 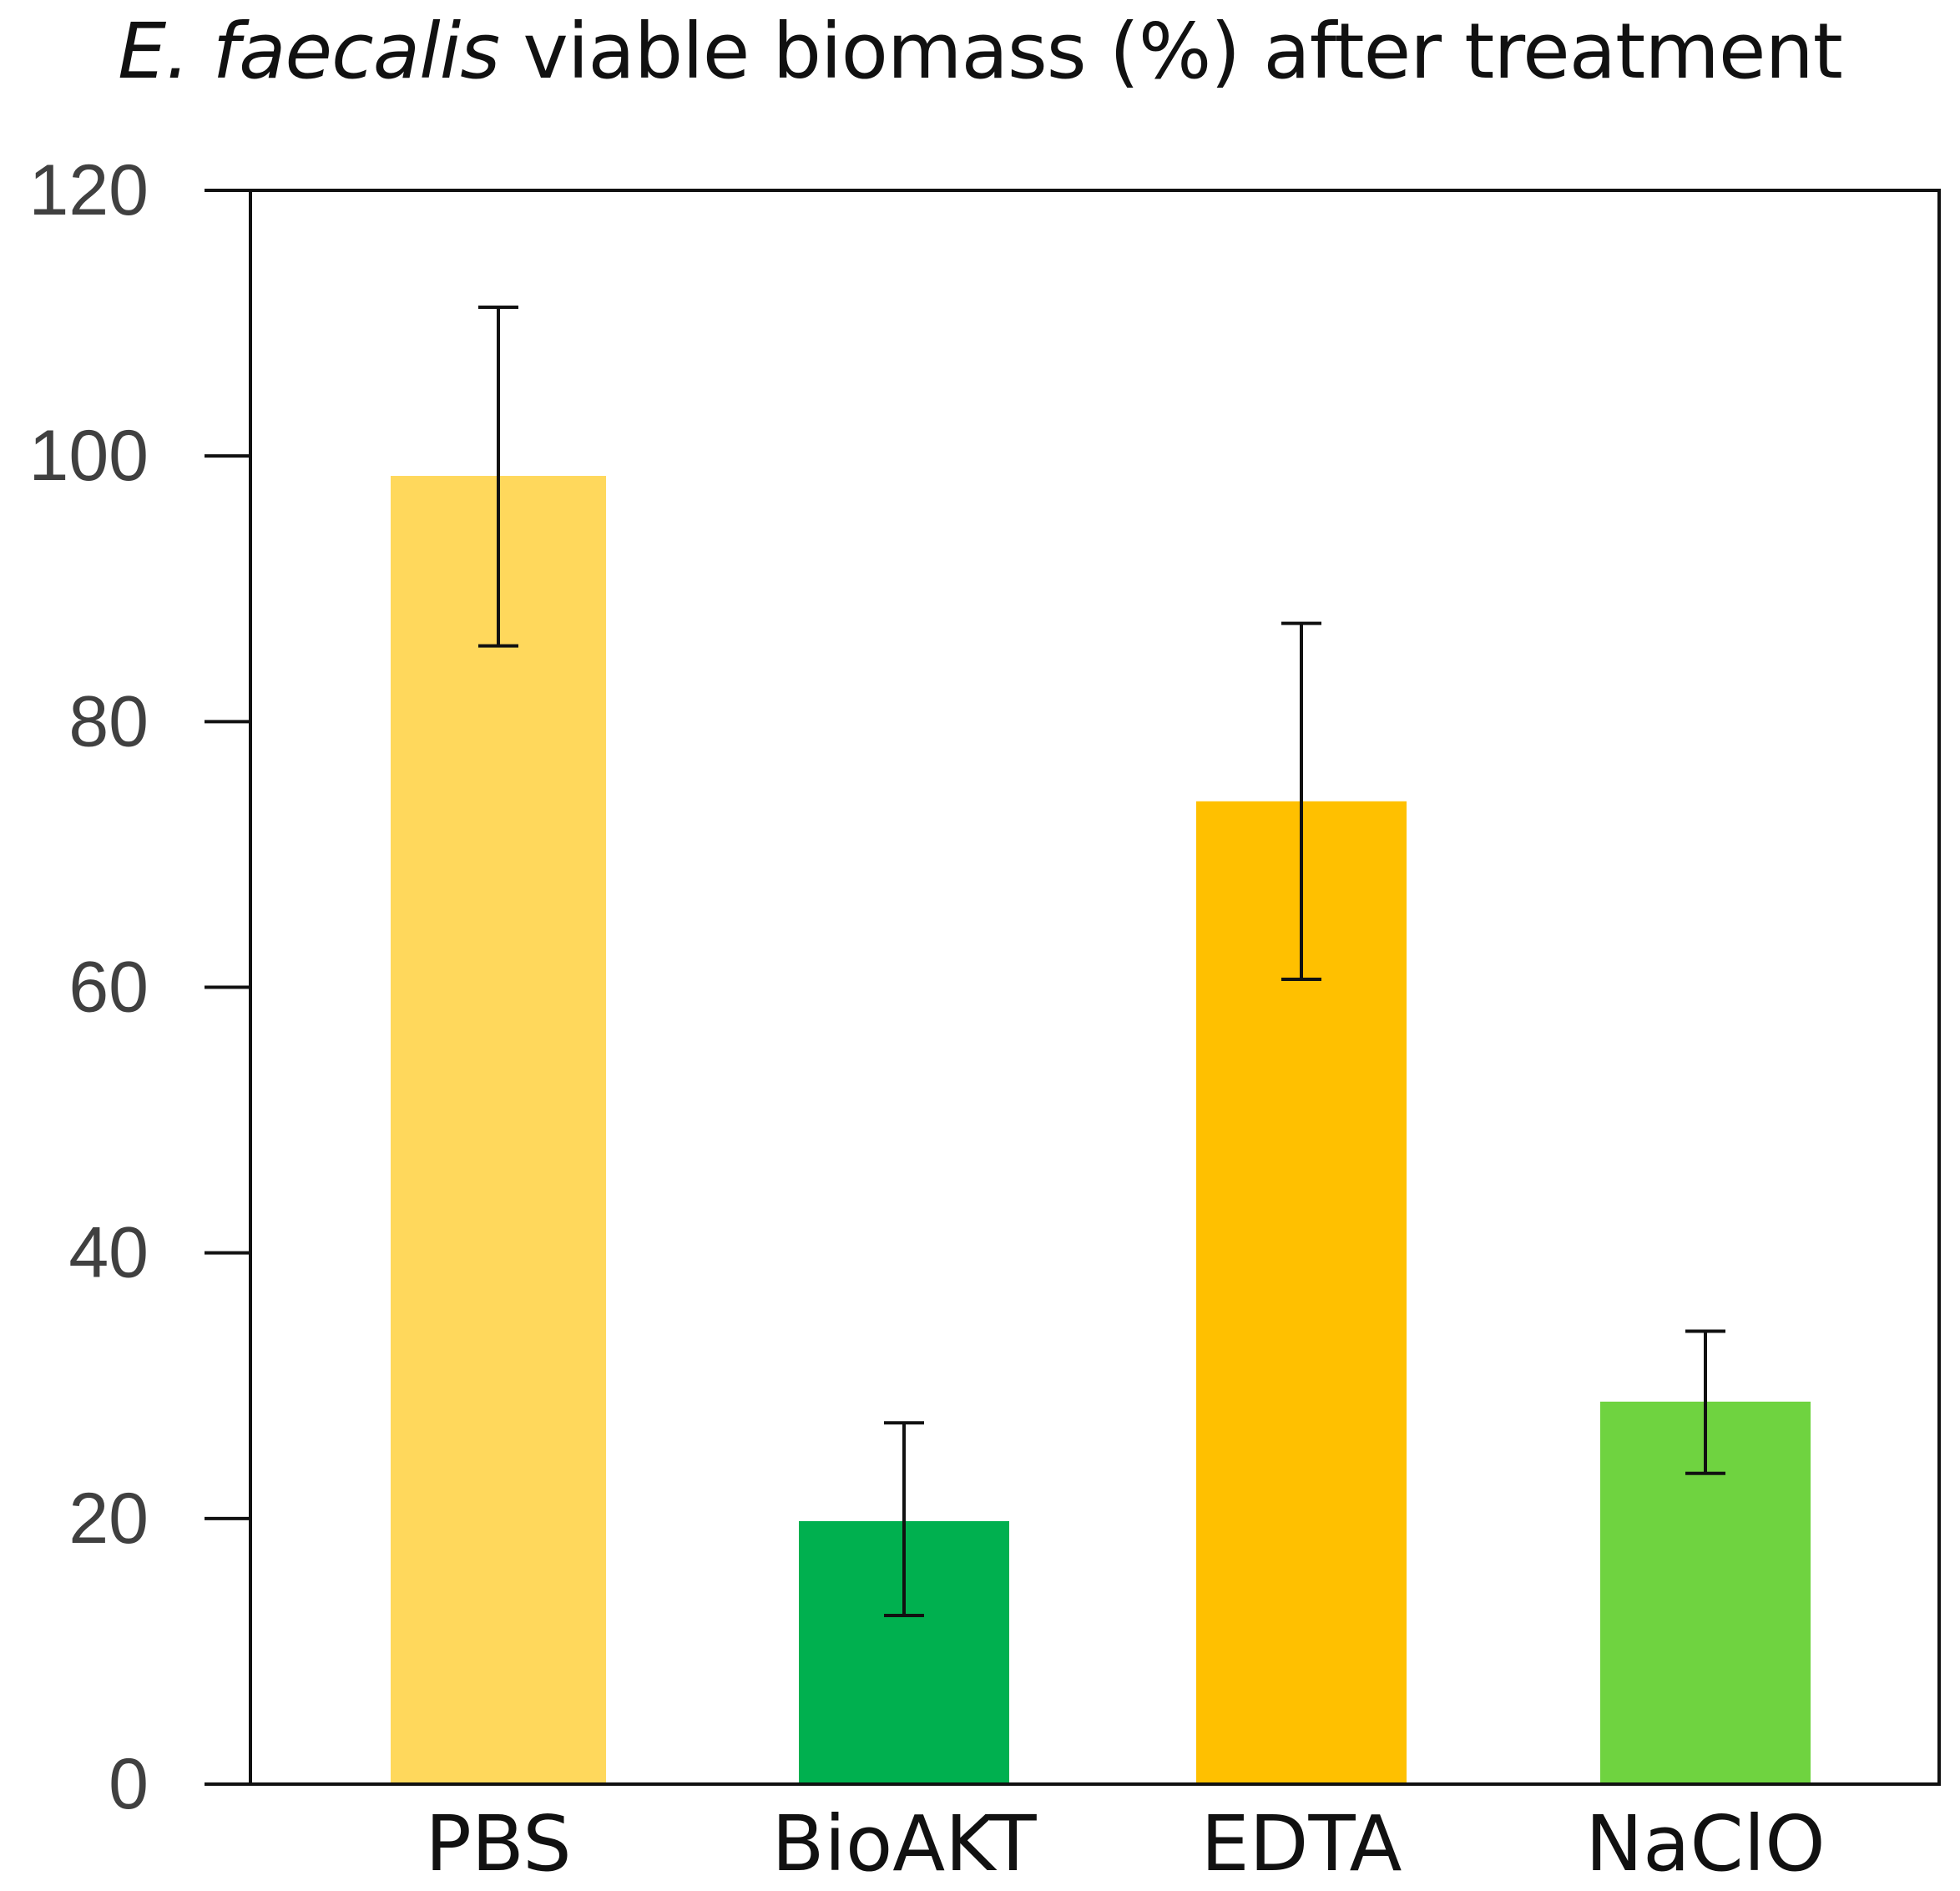 I want to click on chart-title-text: viable biomass (%) after treatment, so click(x=1170, y=51).